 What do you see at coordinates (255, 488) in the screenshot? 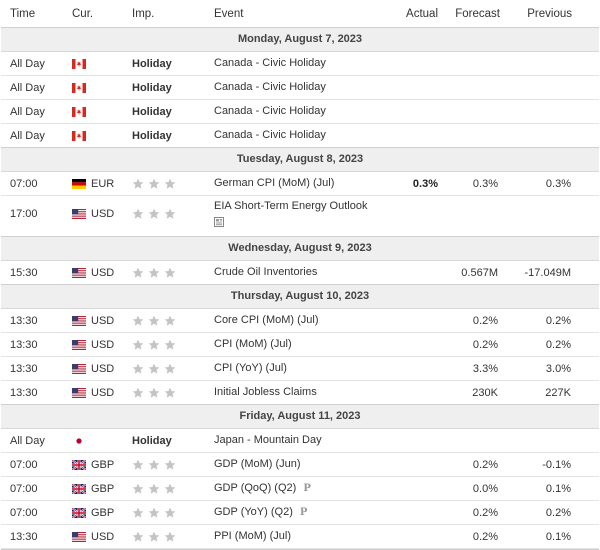
I see `event-name: GDP (QoQ) (Q2)` at bounding box center [255, 488].